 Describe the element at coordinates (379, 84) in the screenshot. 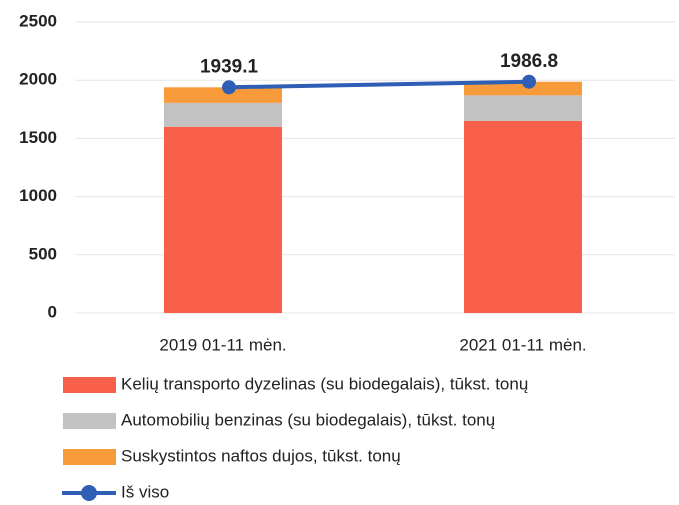

I see `line` at that location.